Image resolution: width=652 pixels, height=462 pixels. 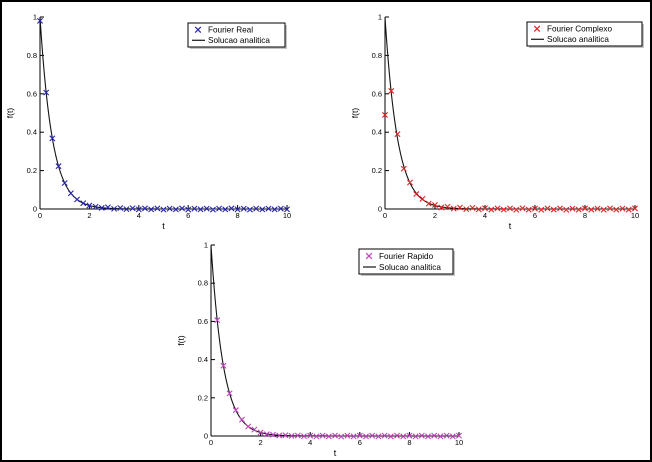 What do you see at coordinates (580, 29) in the screenshot?
I see `legend-label: Fourier Complexo` at bounding box center [580, 29].